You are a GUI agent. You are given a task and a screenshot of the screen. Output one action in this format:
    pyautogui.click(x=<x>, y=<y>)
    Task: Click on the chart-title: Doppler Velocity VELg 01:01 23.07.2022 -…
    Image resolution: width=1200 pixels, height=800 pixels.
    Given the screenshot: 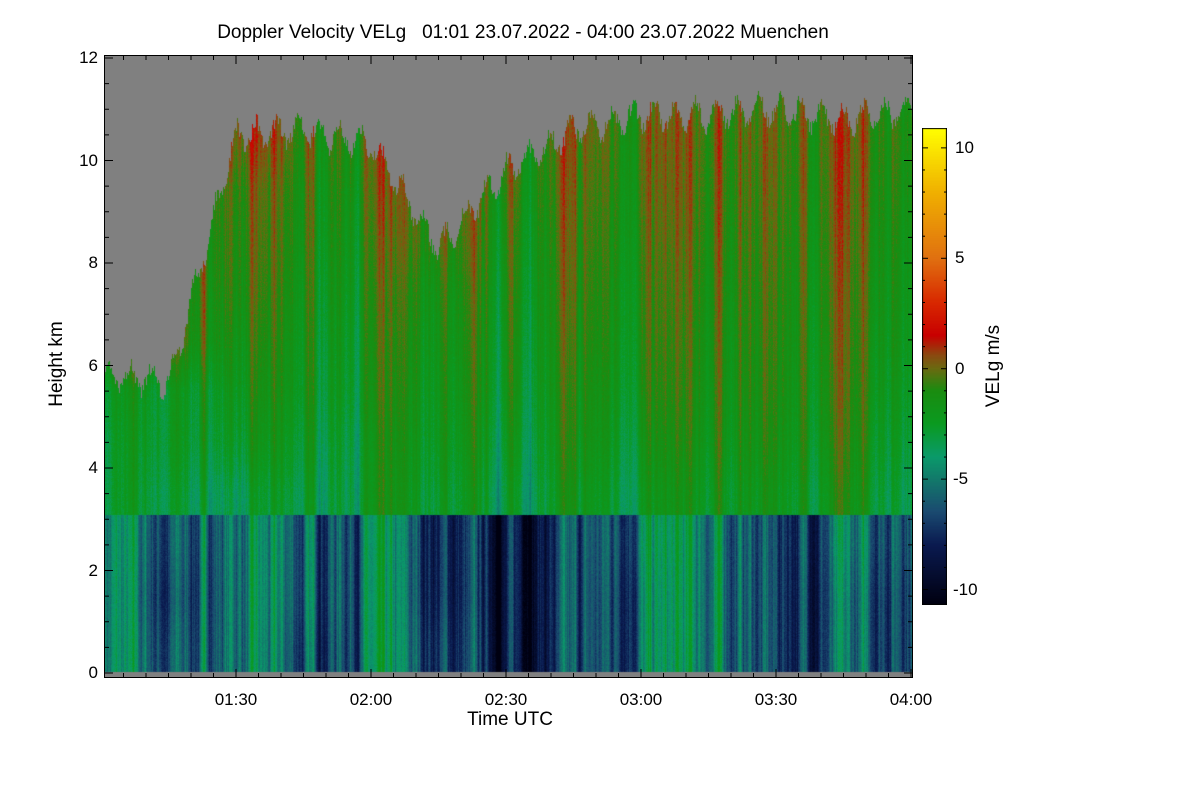 What is the action you would take?
    pyautogui.click(x=523, y=32)
    